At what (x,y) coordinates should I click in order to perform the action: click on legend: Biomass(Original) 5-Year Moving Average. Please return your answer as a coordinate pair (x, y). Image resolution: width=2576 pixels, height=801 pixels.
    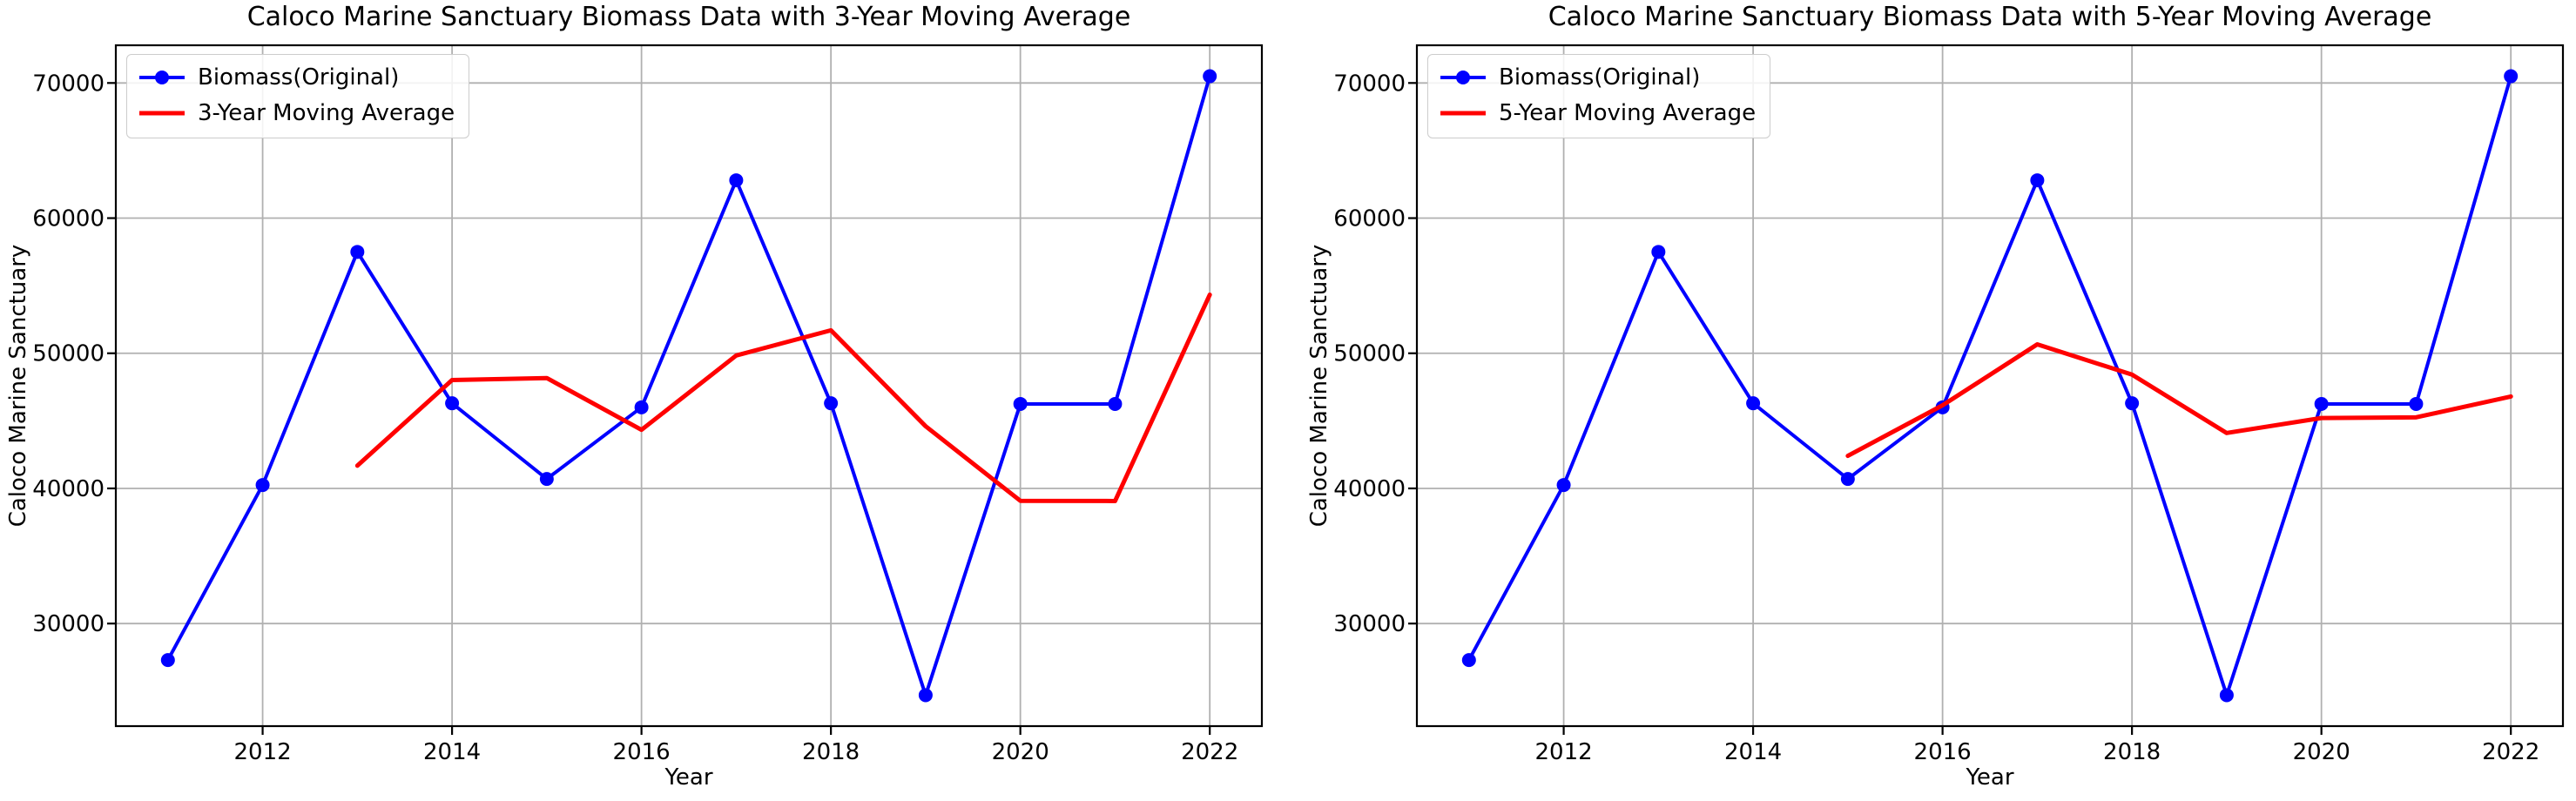
    Looking at the image, I should click on (1599, 96).